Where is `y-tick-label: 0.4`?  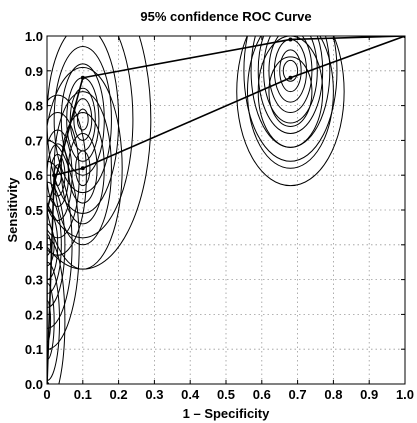
y-tick-label: 0.4 is located at coordinates (34, 245).